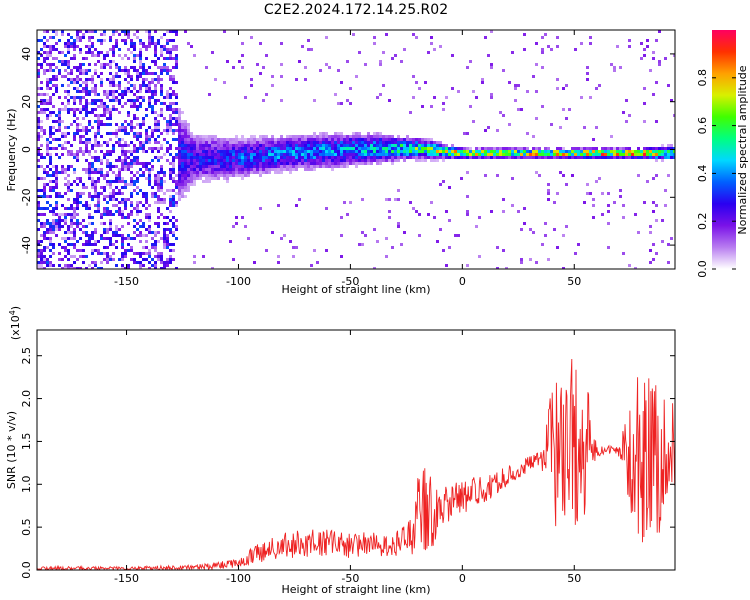  I want to click on spectrogram-x-label: Height of straight line (km), so click(355, 289).